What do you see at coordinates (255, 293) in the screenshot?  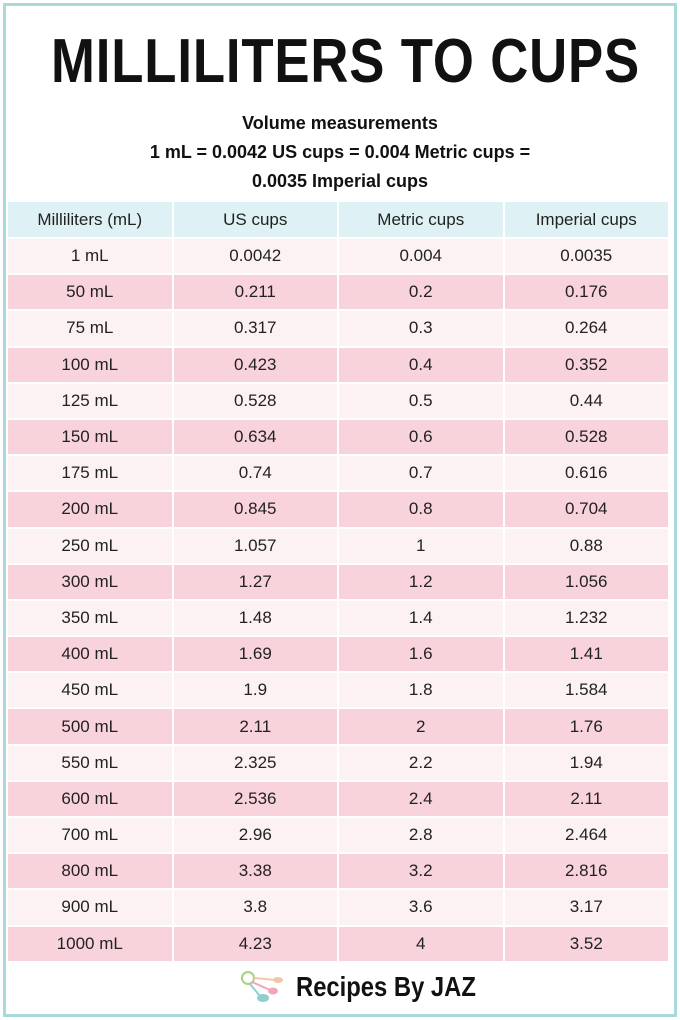 I see `table-cell: 0.211` at bounding box center [255, 293].